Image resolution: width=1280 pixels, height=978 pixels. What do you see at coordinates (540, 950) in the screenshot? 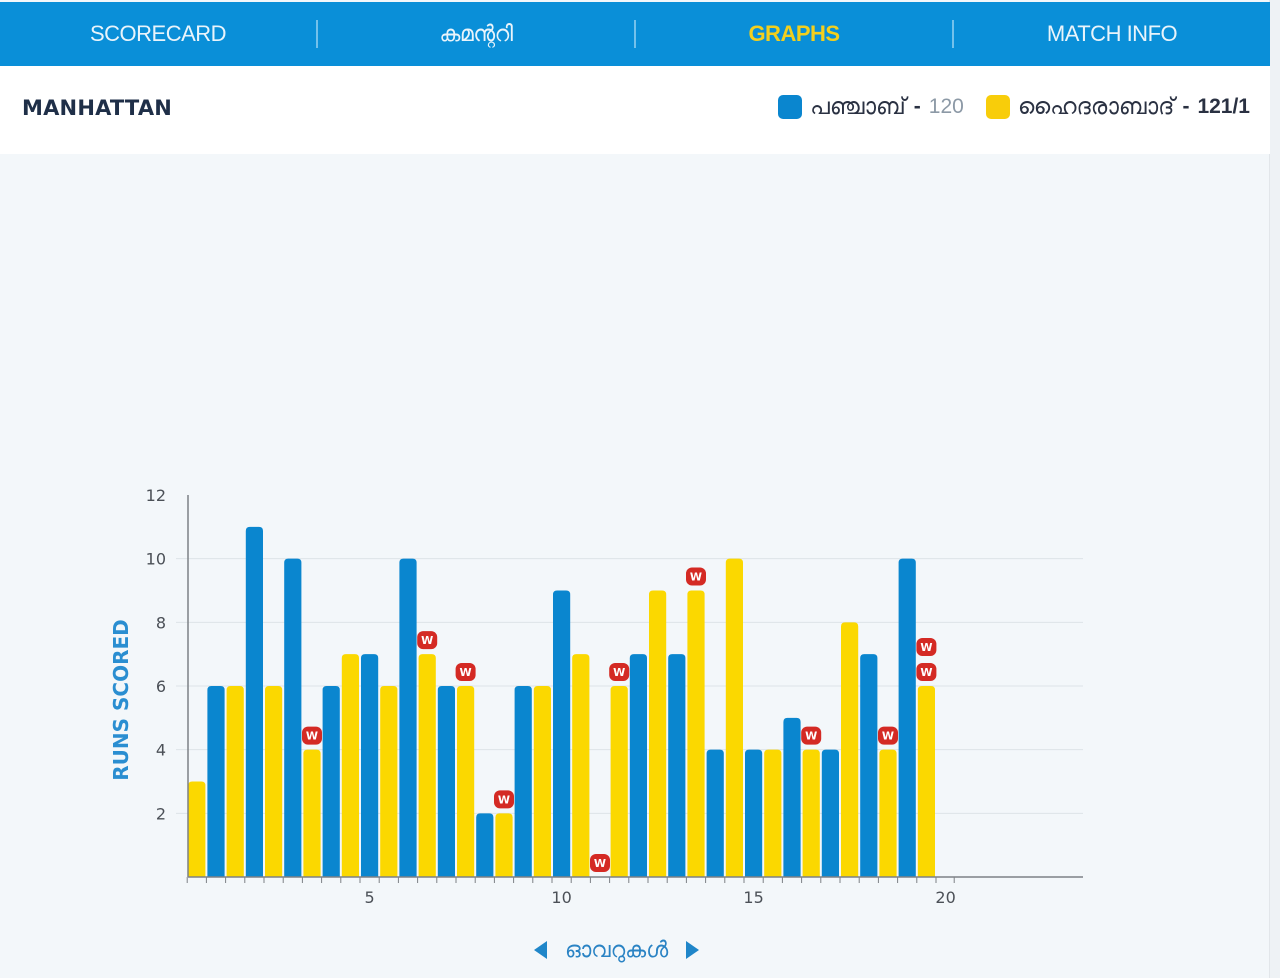
I see `triangle-left-icon` at bounding box center [540, 950].